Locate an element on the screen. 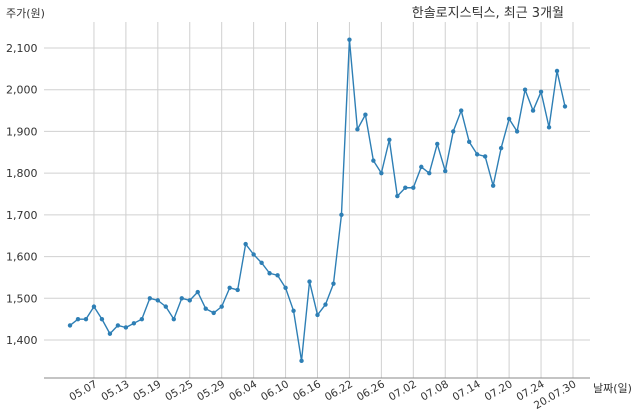  y-tick-label: 2,100 is located at coordinates (22, 48).